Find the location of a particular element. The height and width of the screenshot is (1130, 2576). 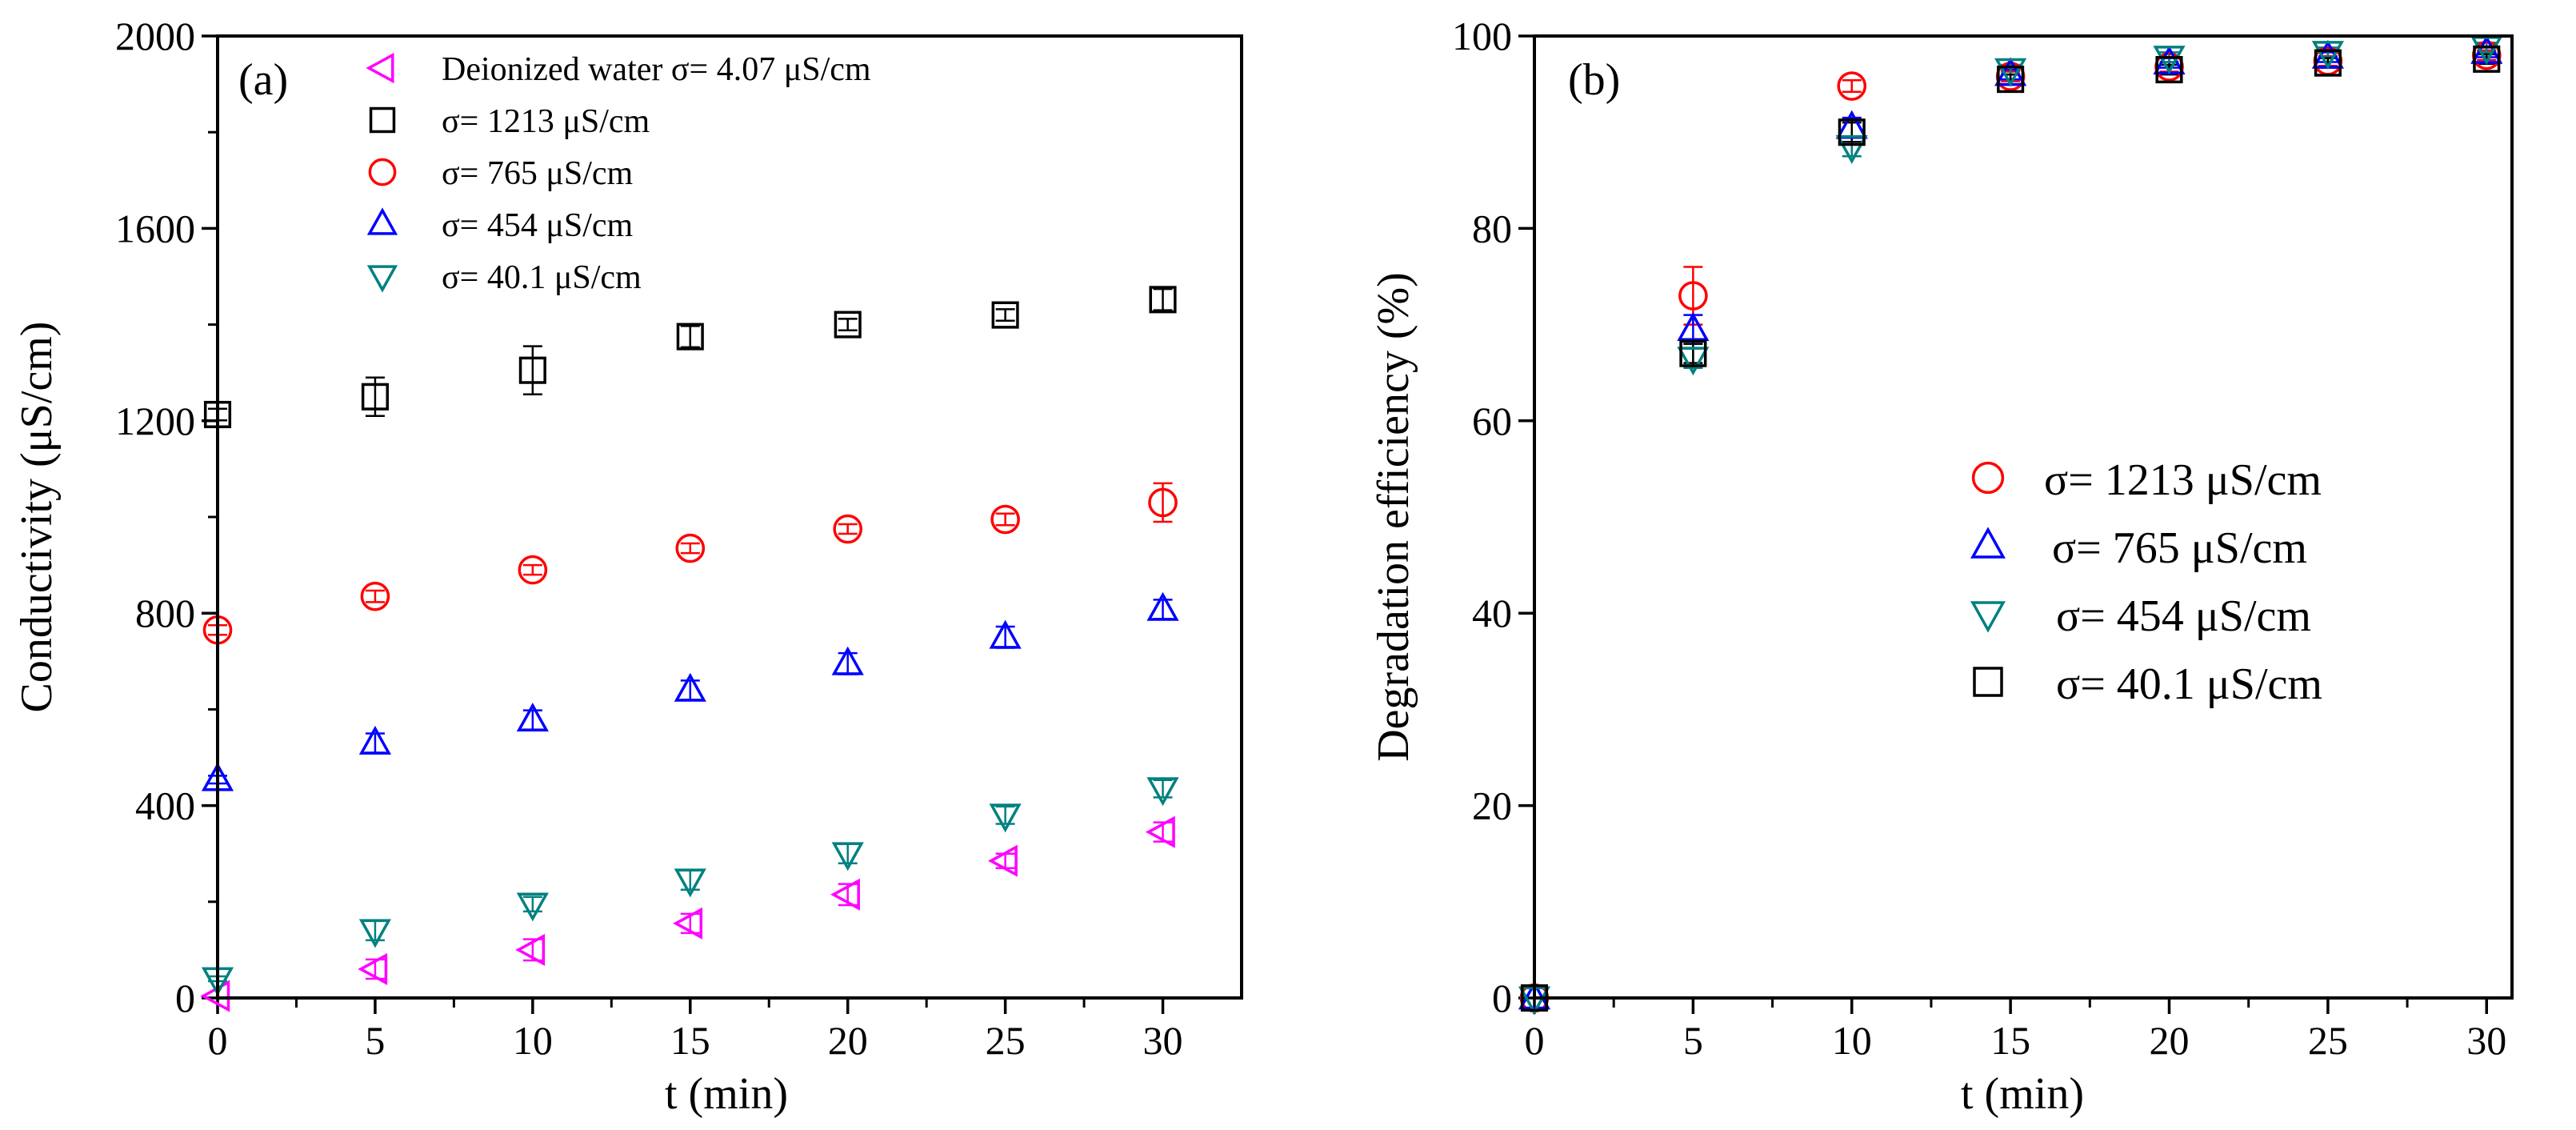

y-tick-label: 800 is located at coordinates (165, 613).